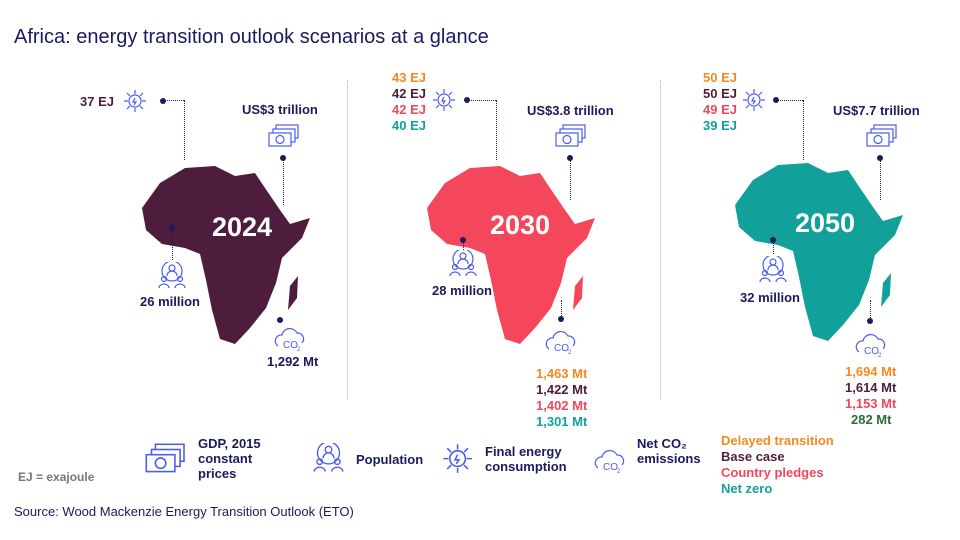 This screenshot has height=540, width=960. I want to click on population-value: 28 million, so click(462, 290).